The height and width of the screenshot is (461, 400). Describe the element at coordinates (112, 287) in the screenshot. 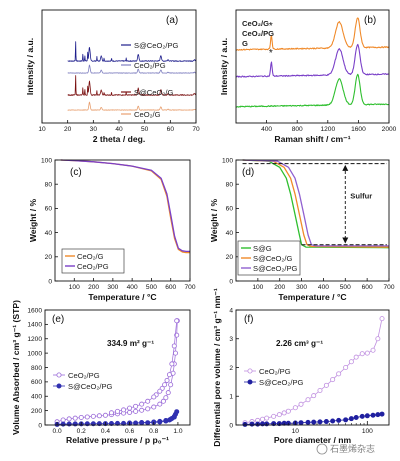

I see `x-tick-label: 300` at that location.